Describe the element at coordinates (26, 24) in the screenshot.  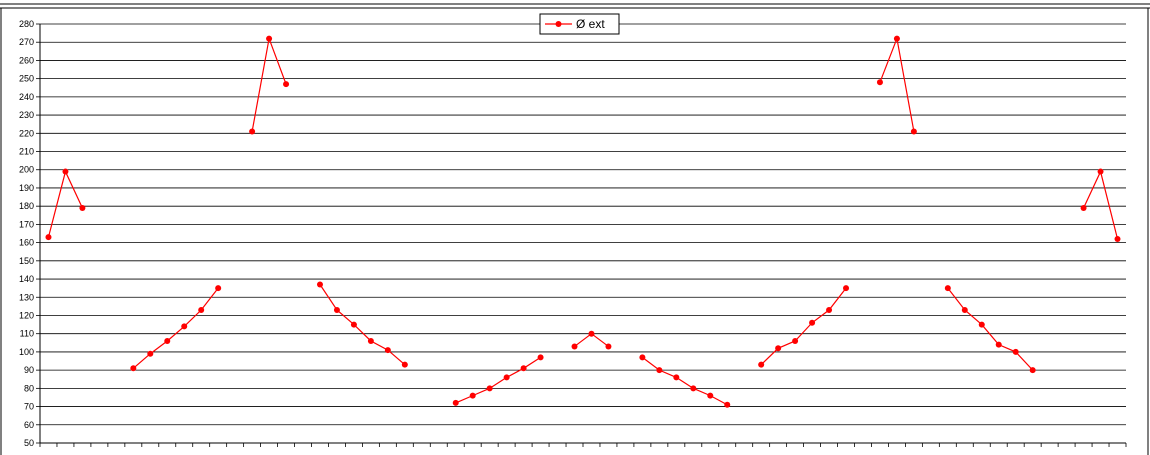
I see `y-tick-label: 280` at that location.